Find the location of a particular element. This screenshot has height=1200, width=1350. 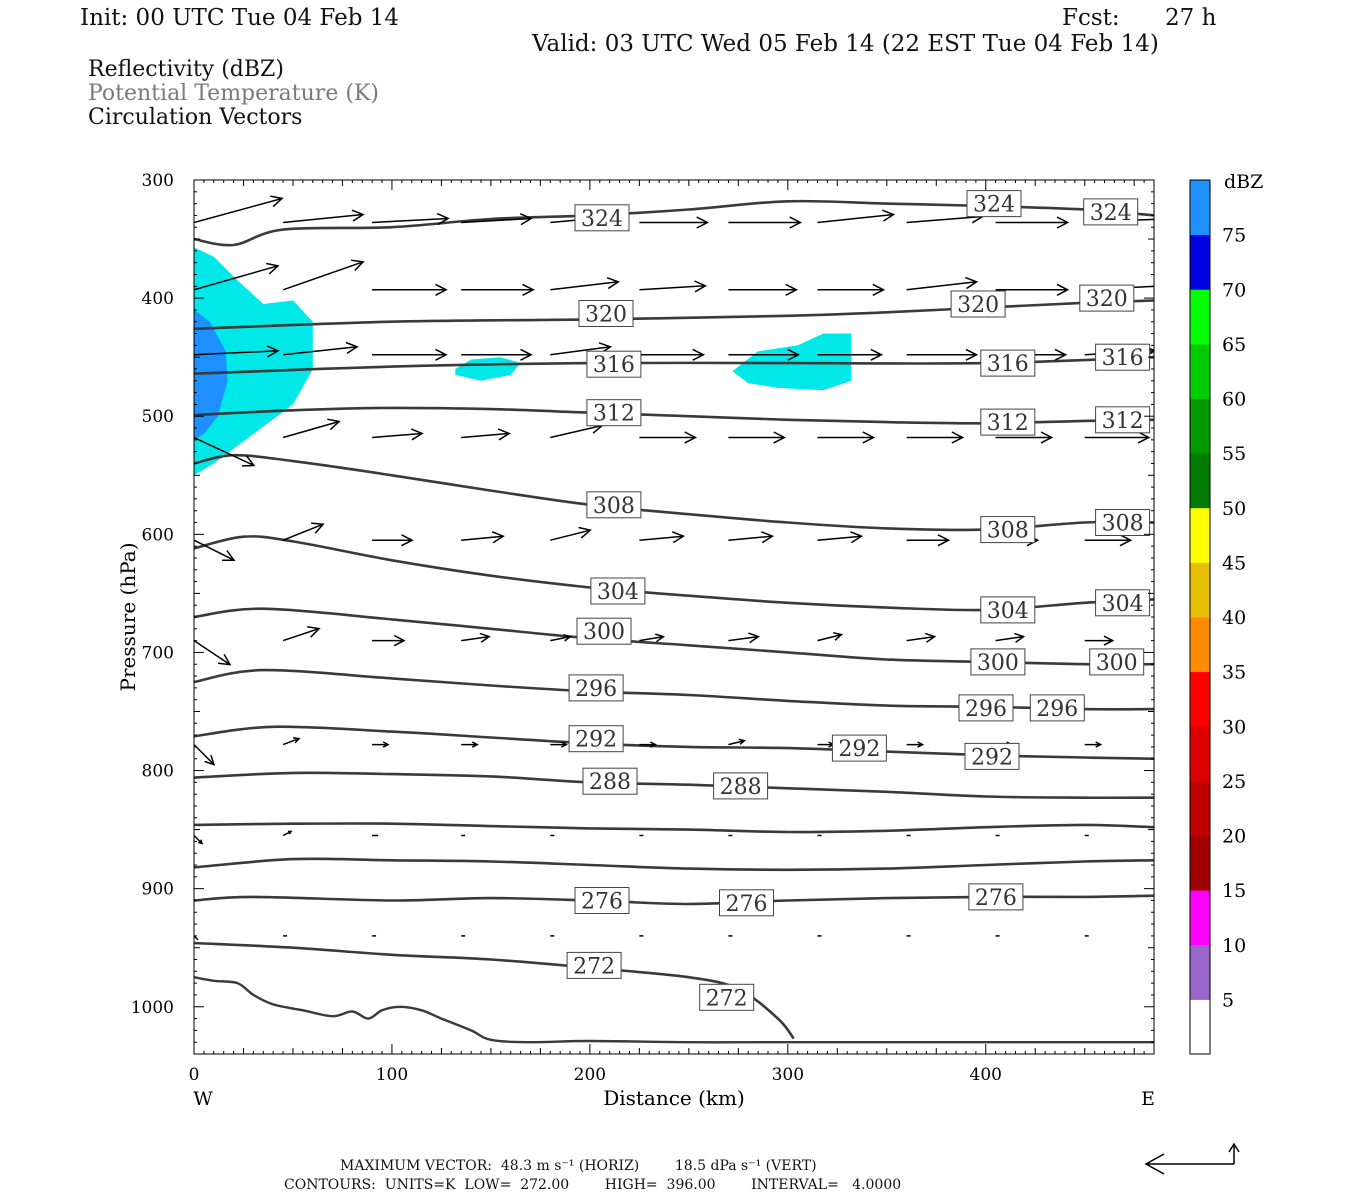

colorbar-label: 65 is located at coordinates (1234, 345).